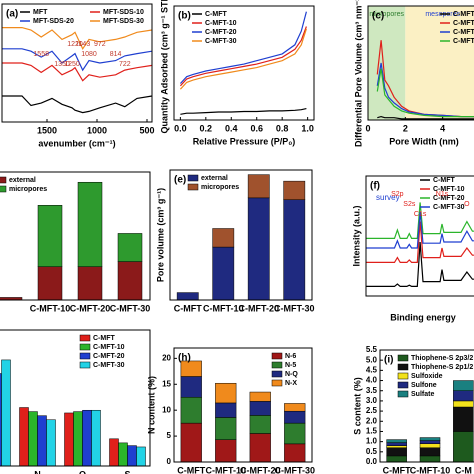  I want to click on annotation: 1143, so click(82, 44).